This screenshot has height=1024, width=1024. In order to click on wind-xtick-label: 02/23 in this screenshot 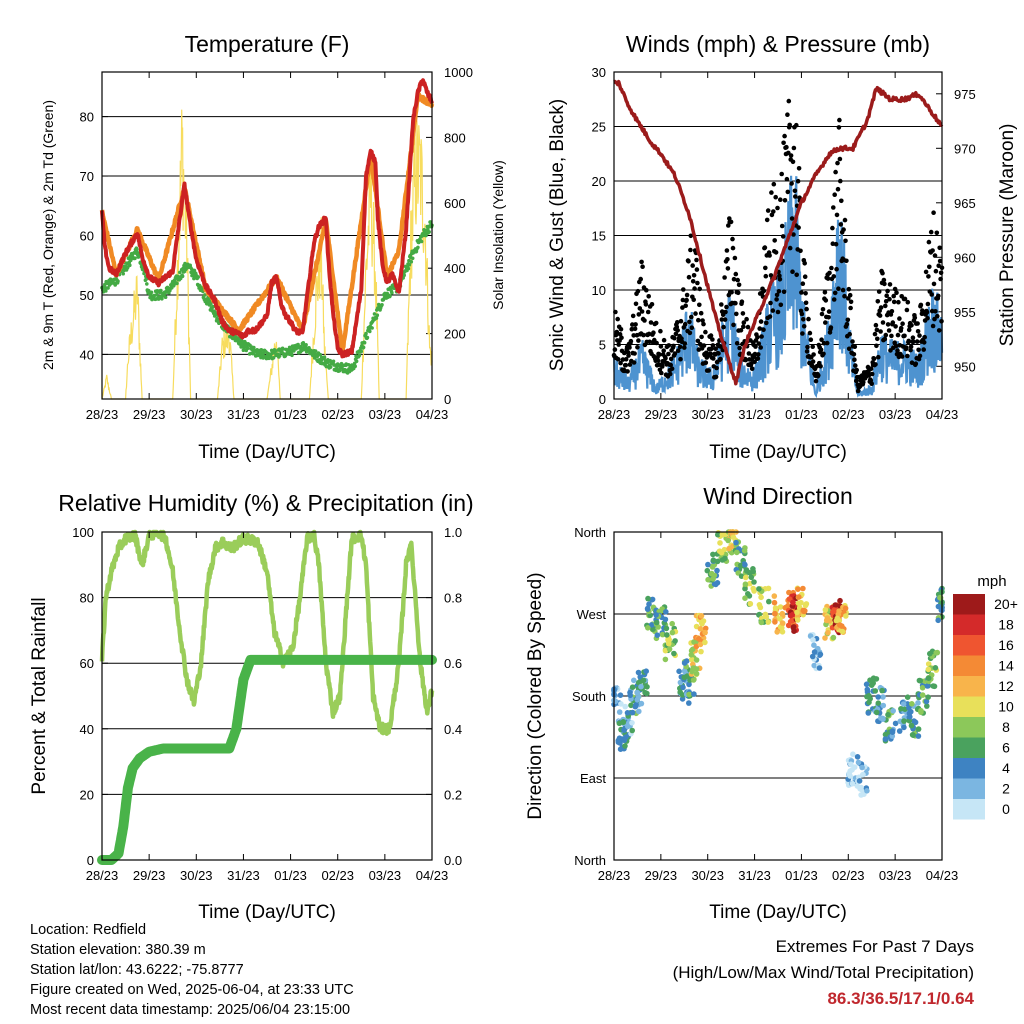, I will do `click(848, 414)`.